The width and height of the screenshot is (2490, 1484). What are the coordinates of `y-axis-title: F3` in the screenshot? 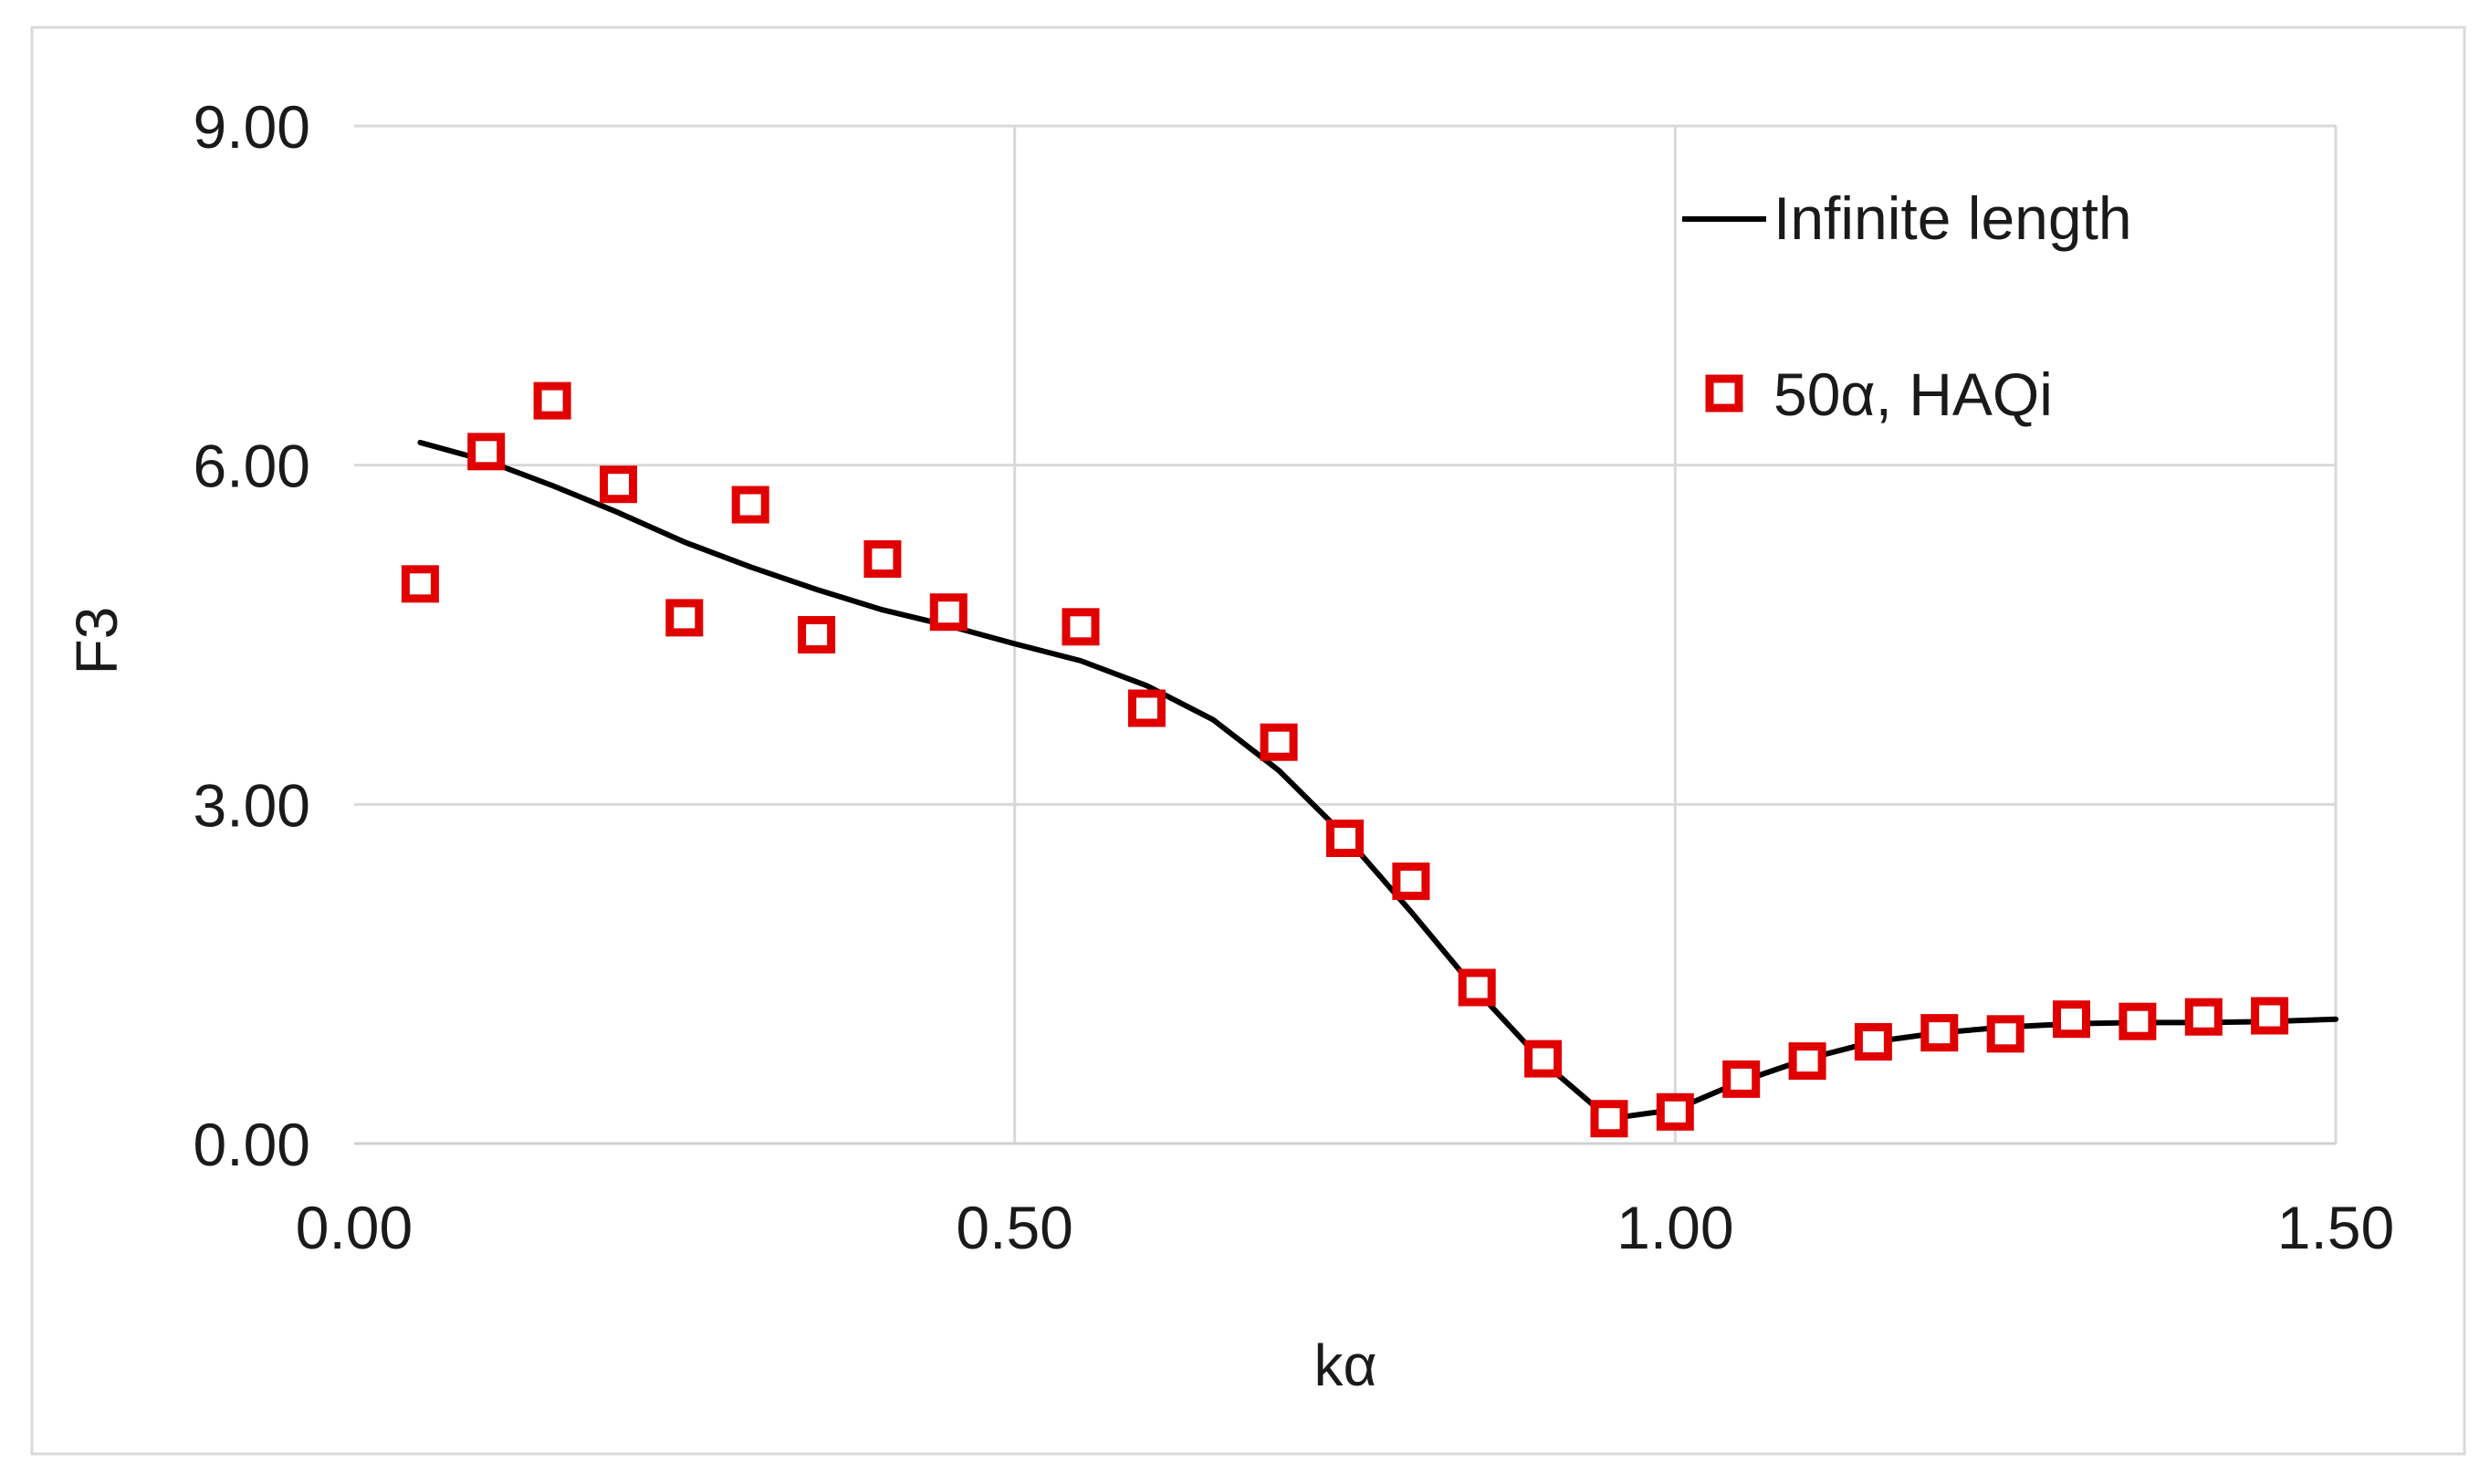 It's located at (97, 641).